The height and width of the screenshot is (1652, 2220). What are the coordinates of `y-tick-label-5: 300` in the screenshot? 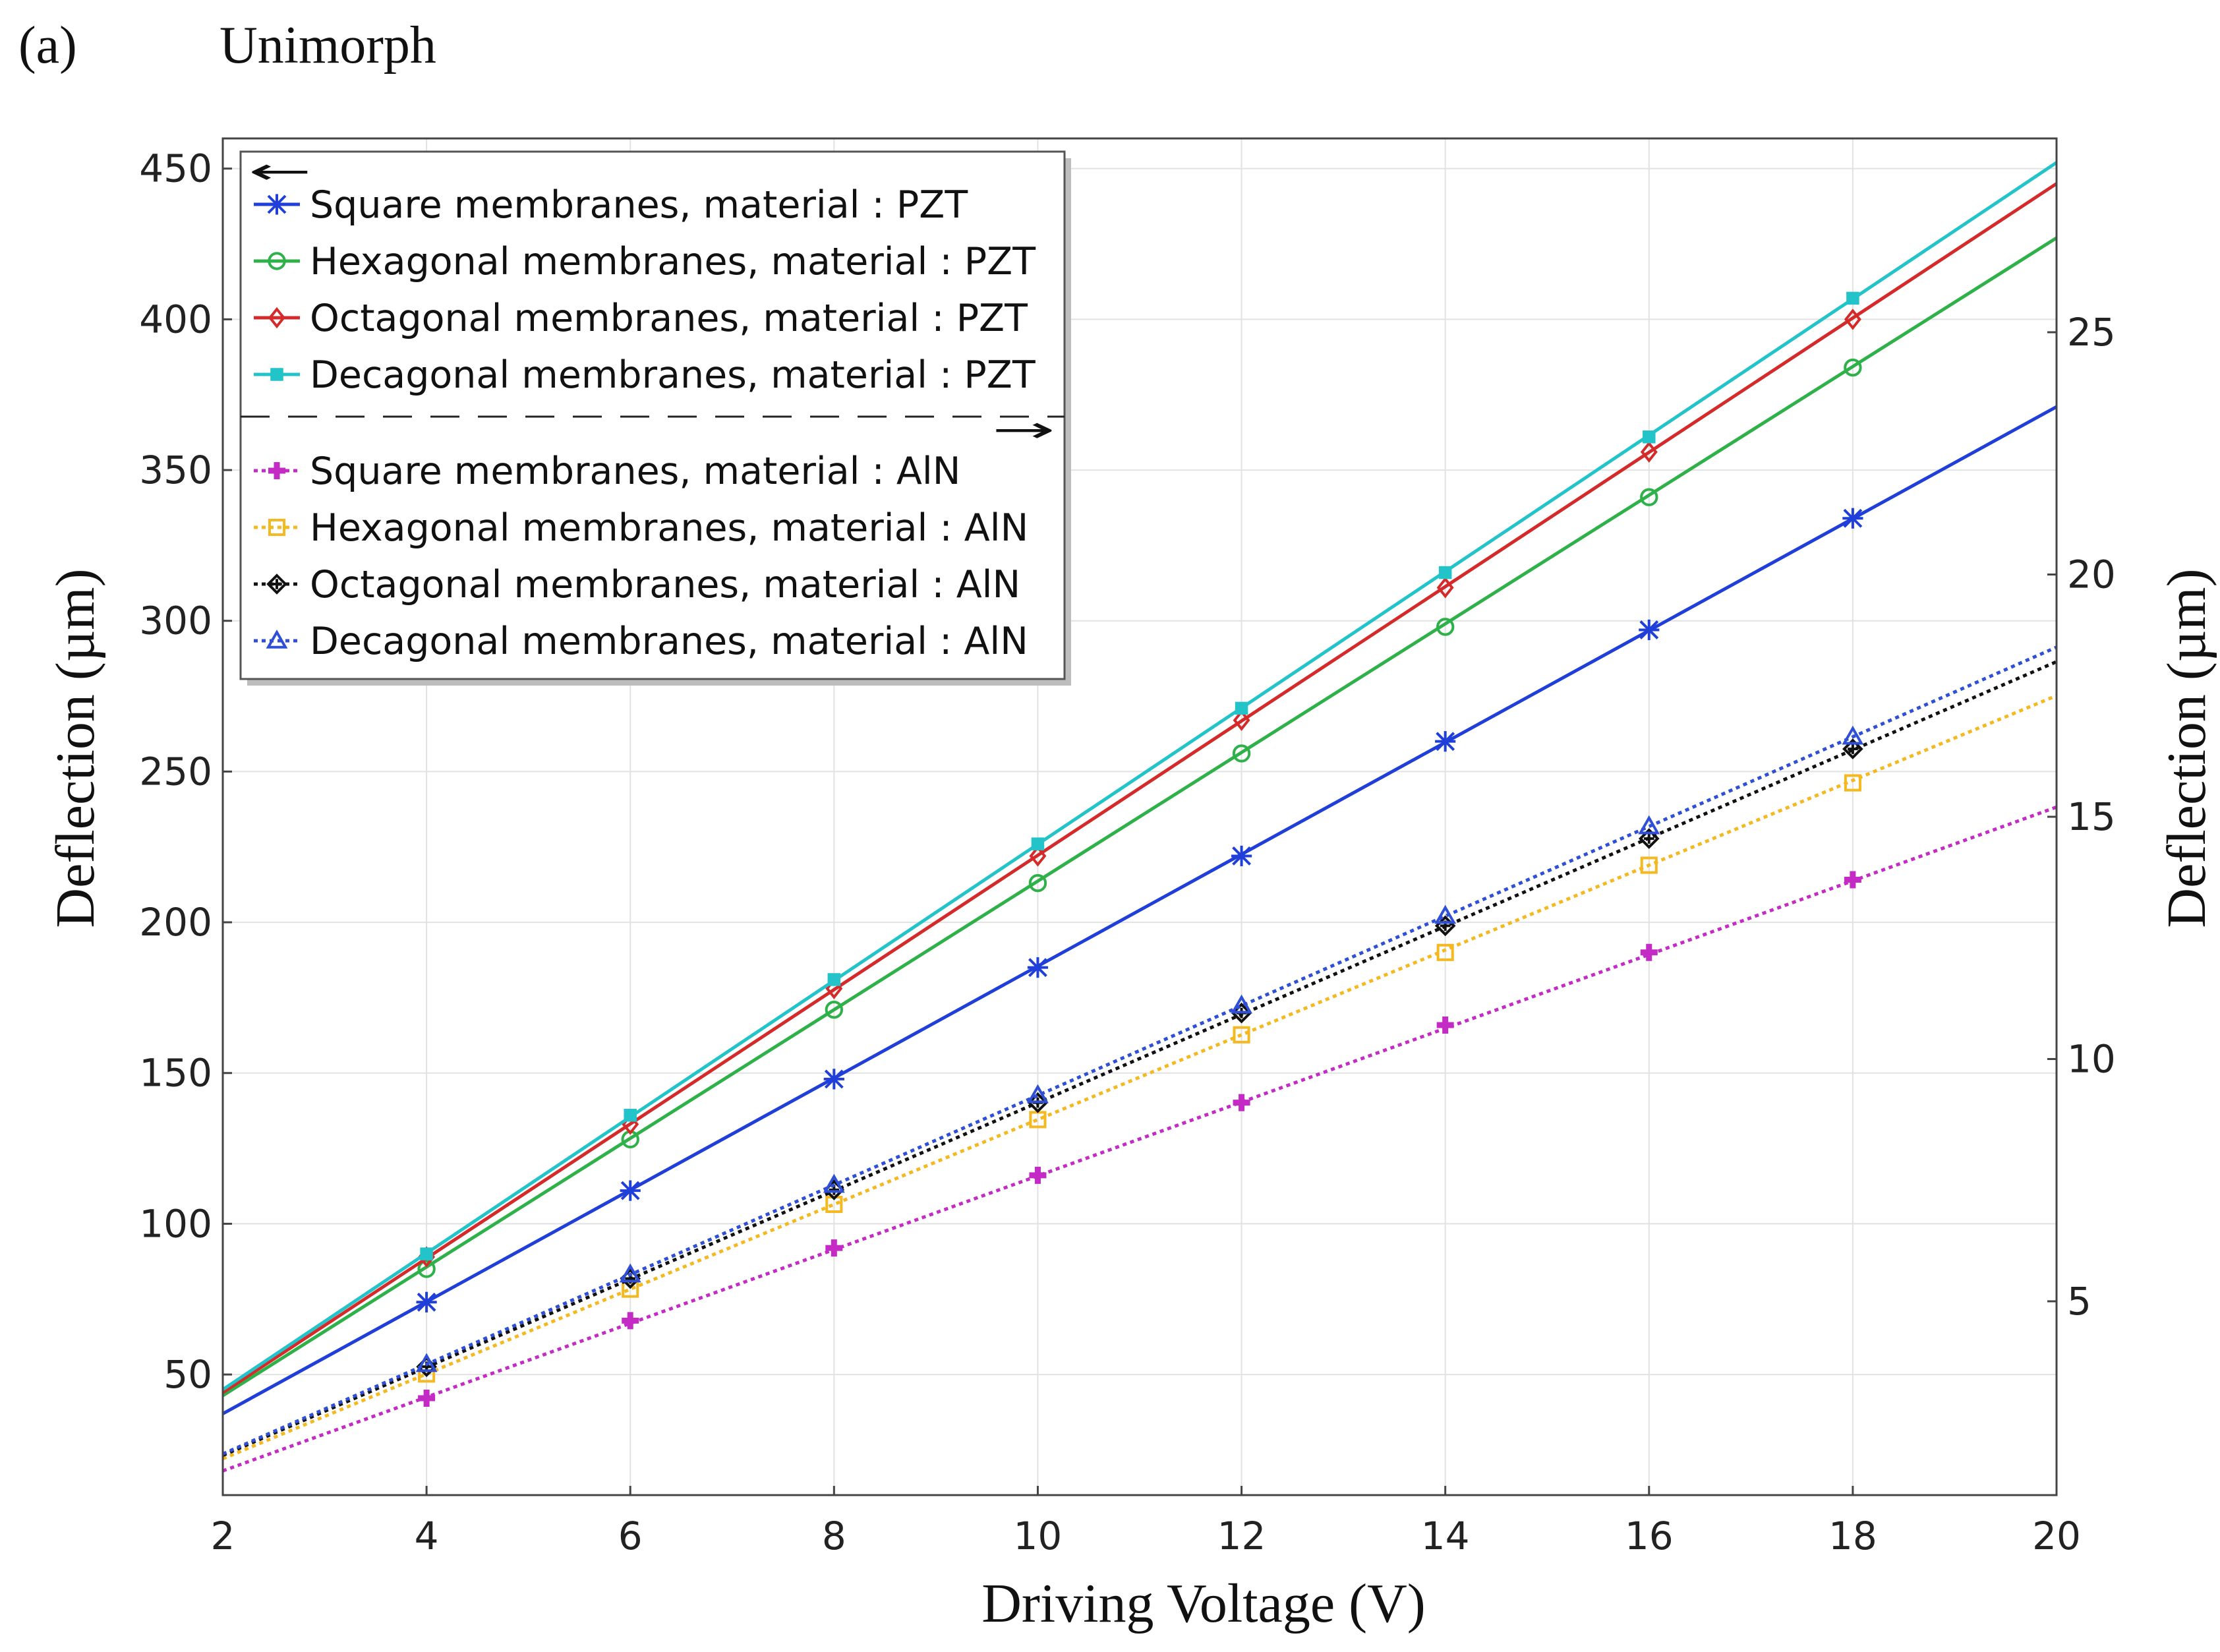 It's located at (175, 621).